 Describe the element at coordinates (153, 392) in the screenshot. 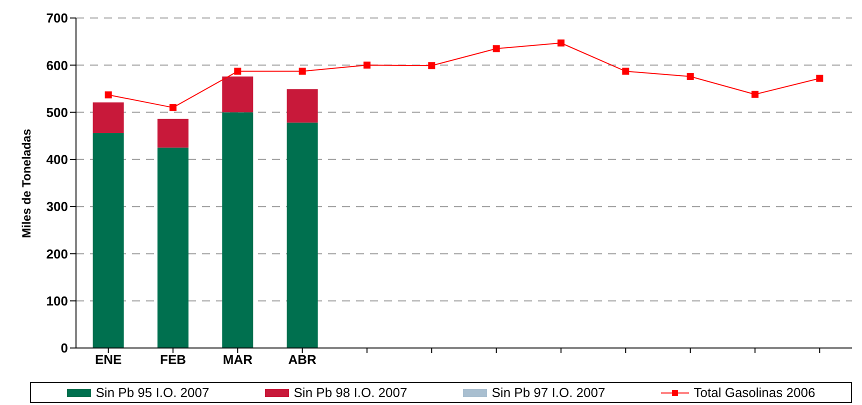

I see `legend-label: Sin Pb 95 I.O. 2007` at that location.